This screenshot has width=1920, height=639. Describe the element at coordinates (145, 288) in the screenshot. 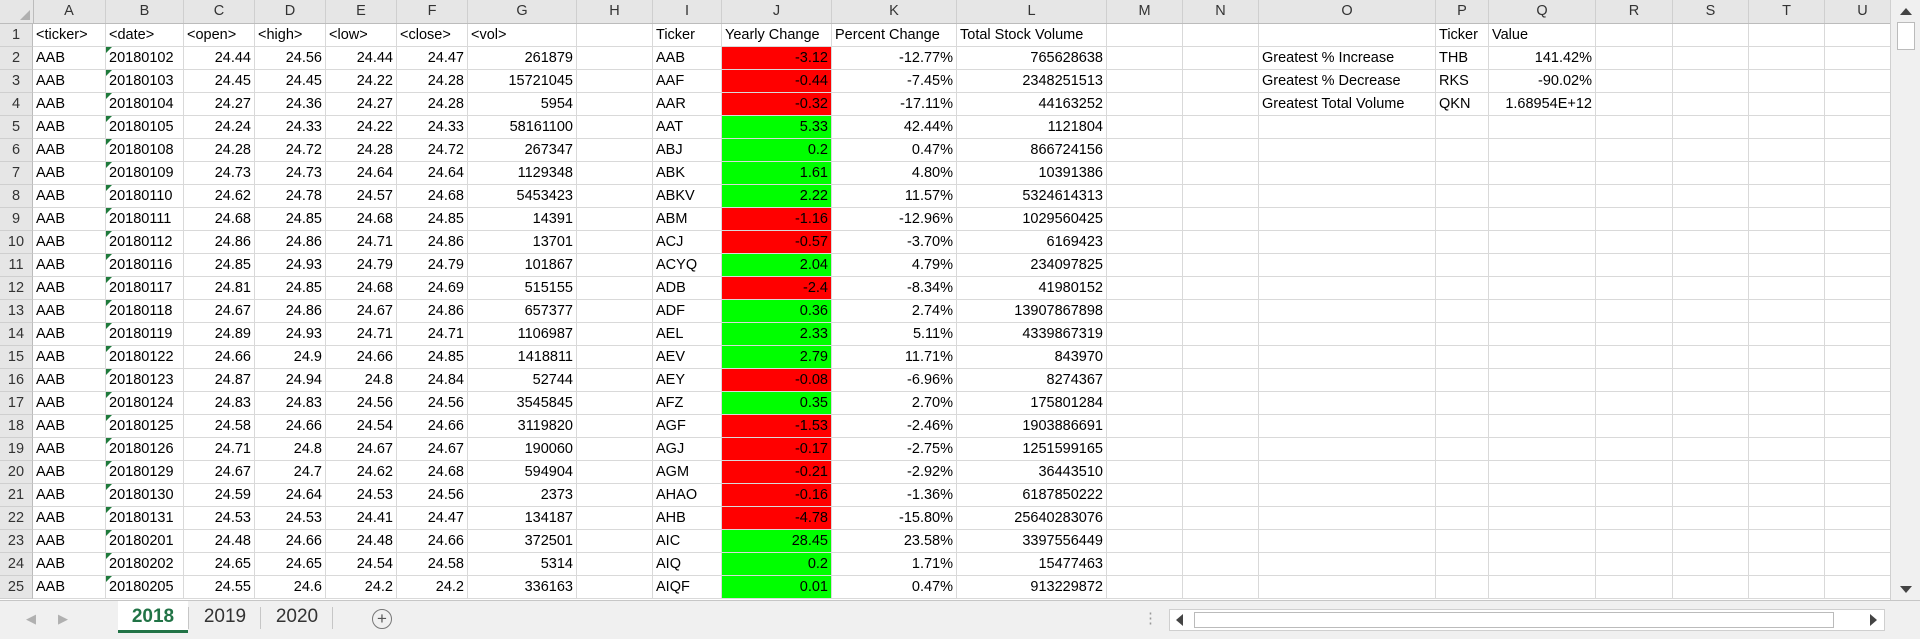

I see `raw-cell: 20180117` at that location.